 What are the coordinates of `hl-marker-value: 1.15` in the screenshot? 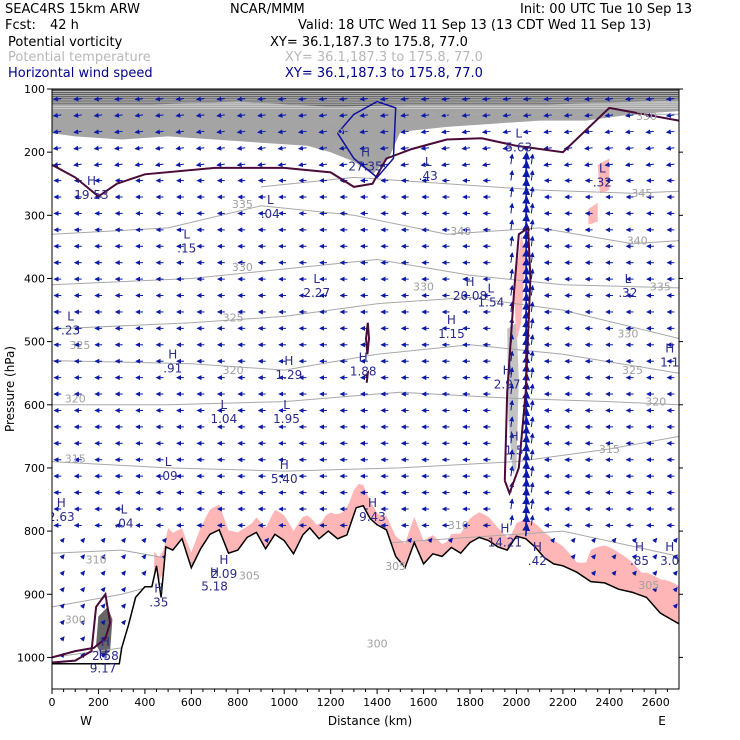 It's located at (451, 334).